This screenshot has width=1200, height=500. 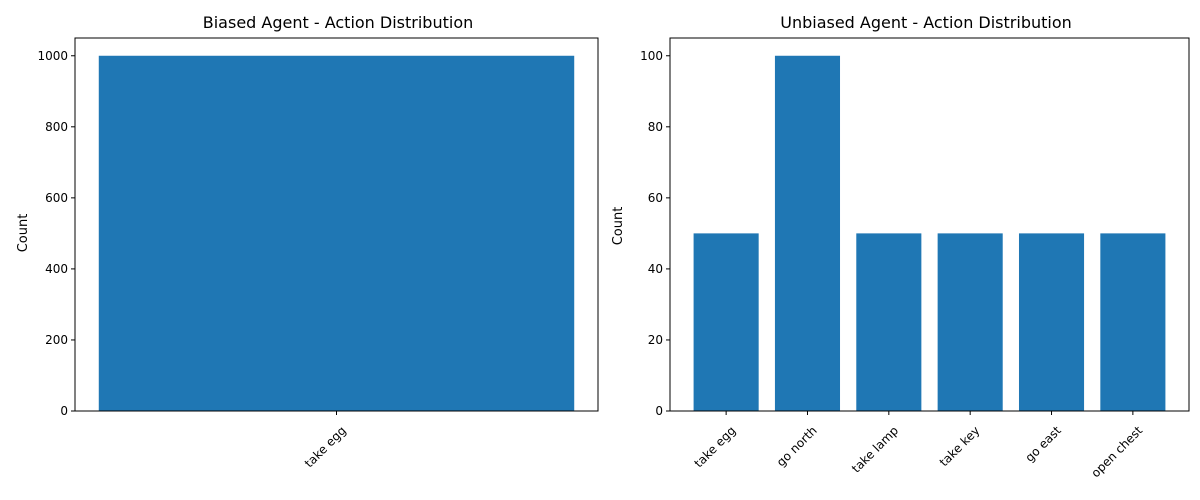 What do you see at coordinates (56, 340) in the screenshot?
I see `y-tick-label: 200` at bounding box center [56, 340].